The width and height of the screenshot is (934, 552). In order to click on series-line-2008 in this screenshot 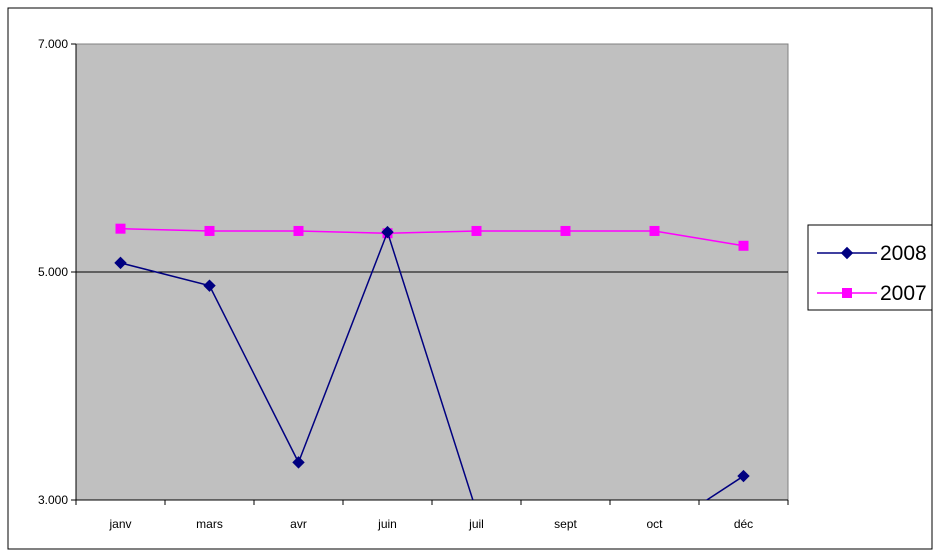, I will do `click(724, 487)`.